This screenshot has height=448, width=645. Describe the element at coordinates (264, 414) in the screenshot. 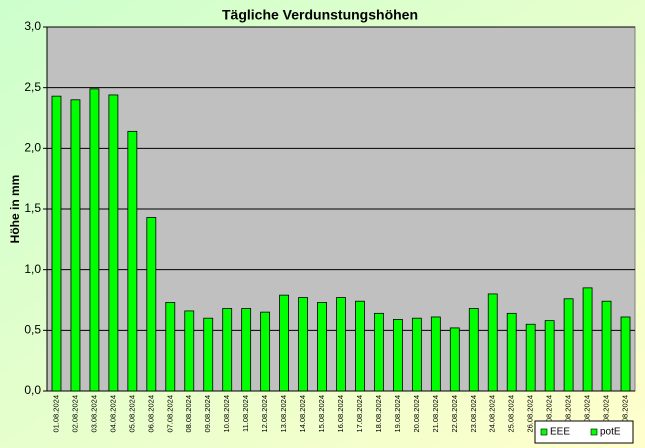

I see `x-tick-label: 12.08.2024` at that location.